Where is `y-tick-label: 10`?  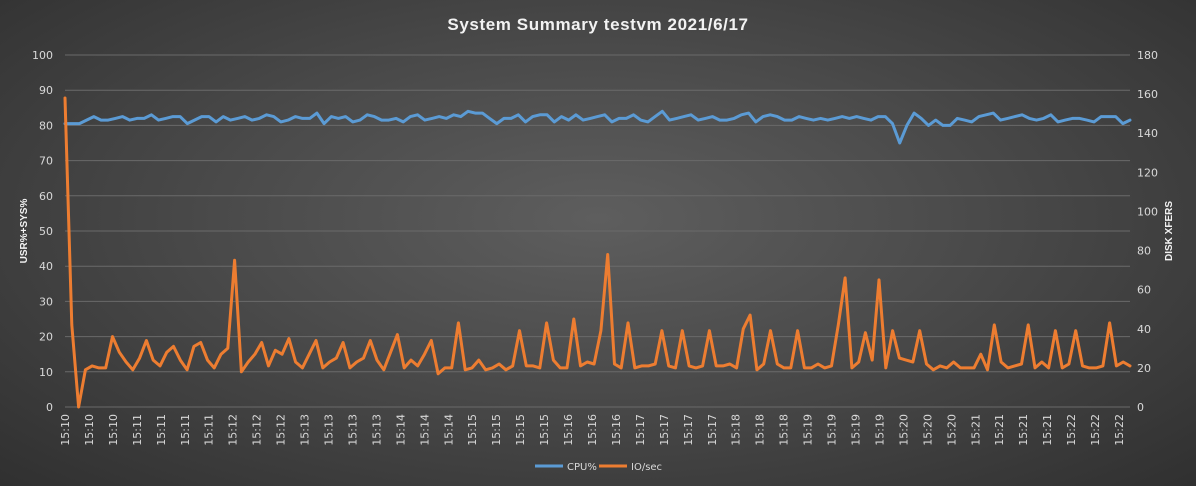 y-tick-label: 10 is located at coordinates (46, 372).